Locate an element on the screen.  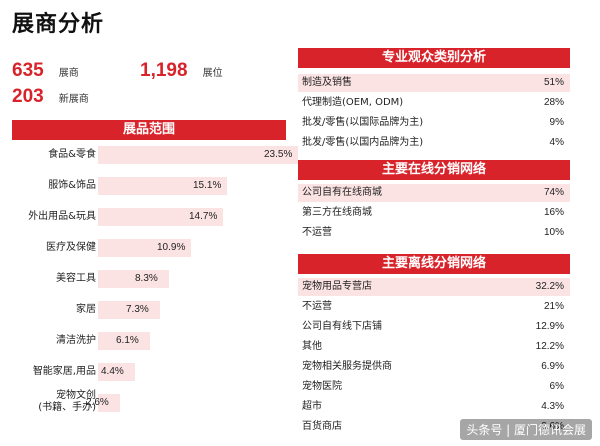
category-label: 美容工具 is located at coordinates (76, 278).